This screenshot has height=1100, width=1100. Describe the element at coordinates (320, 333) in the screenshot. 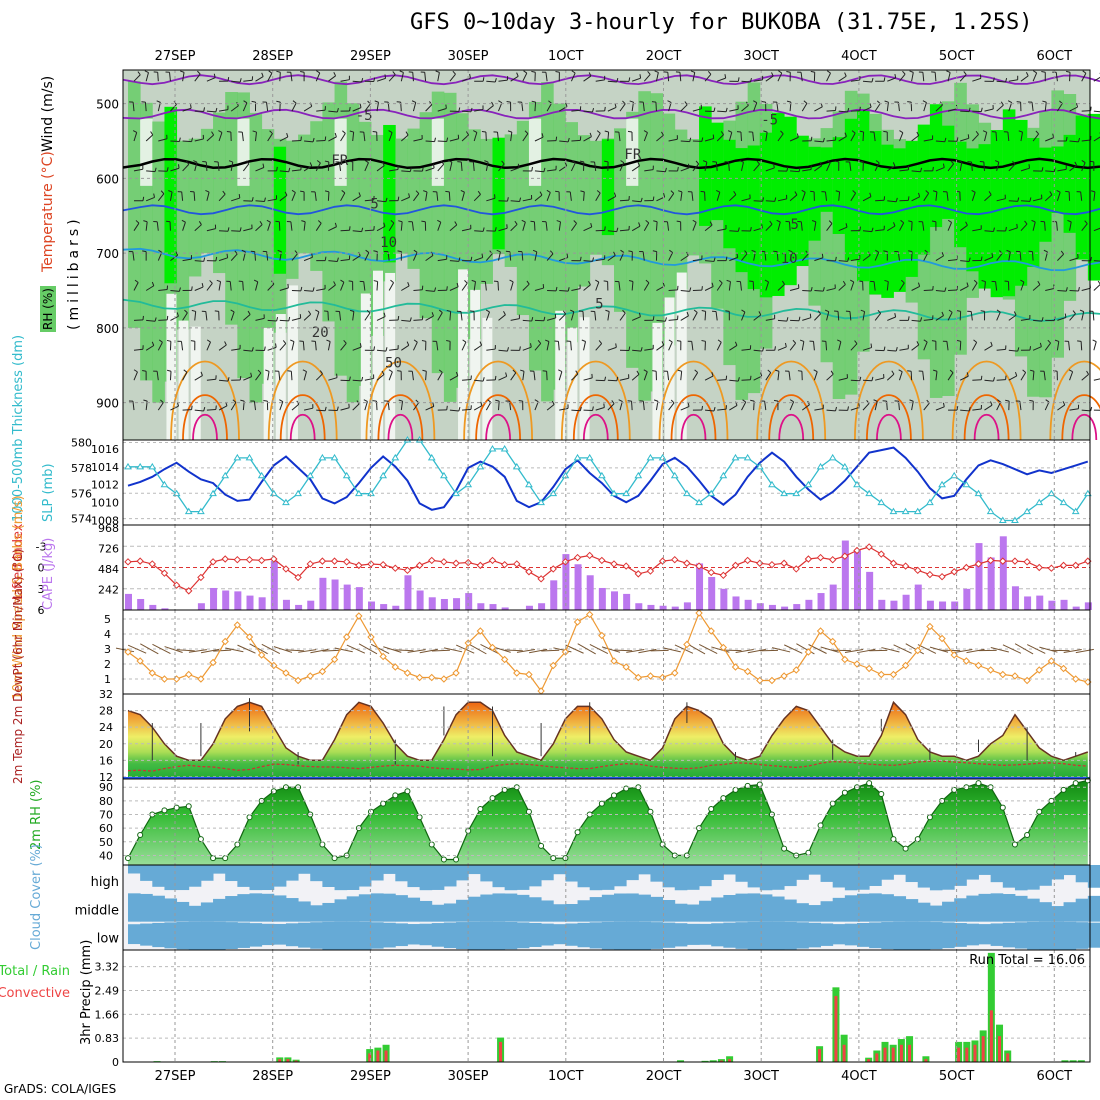

I see `contour-label: 20` at that location.